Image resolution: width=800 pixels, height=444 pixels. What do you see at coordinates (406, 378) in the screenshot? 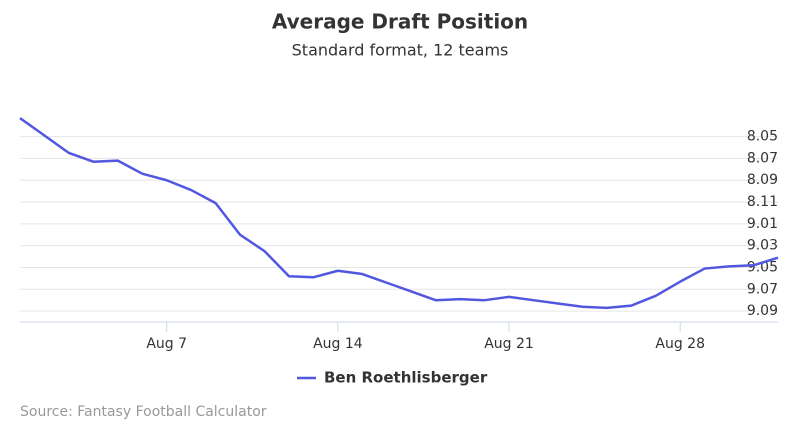
I see `legend-label: Ben Roethlisberger` at bounding box center [406, 378].